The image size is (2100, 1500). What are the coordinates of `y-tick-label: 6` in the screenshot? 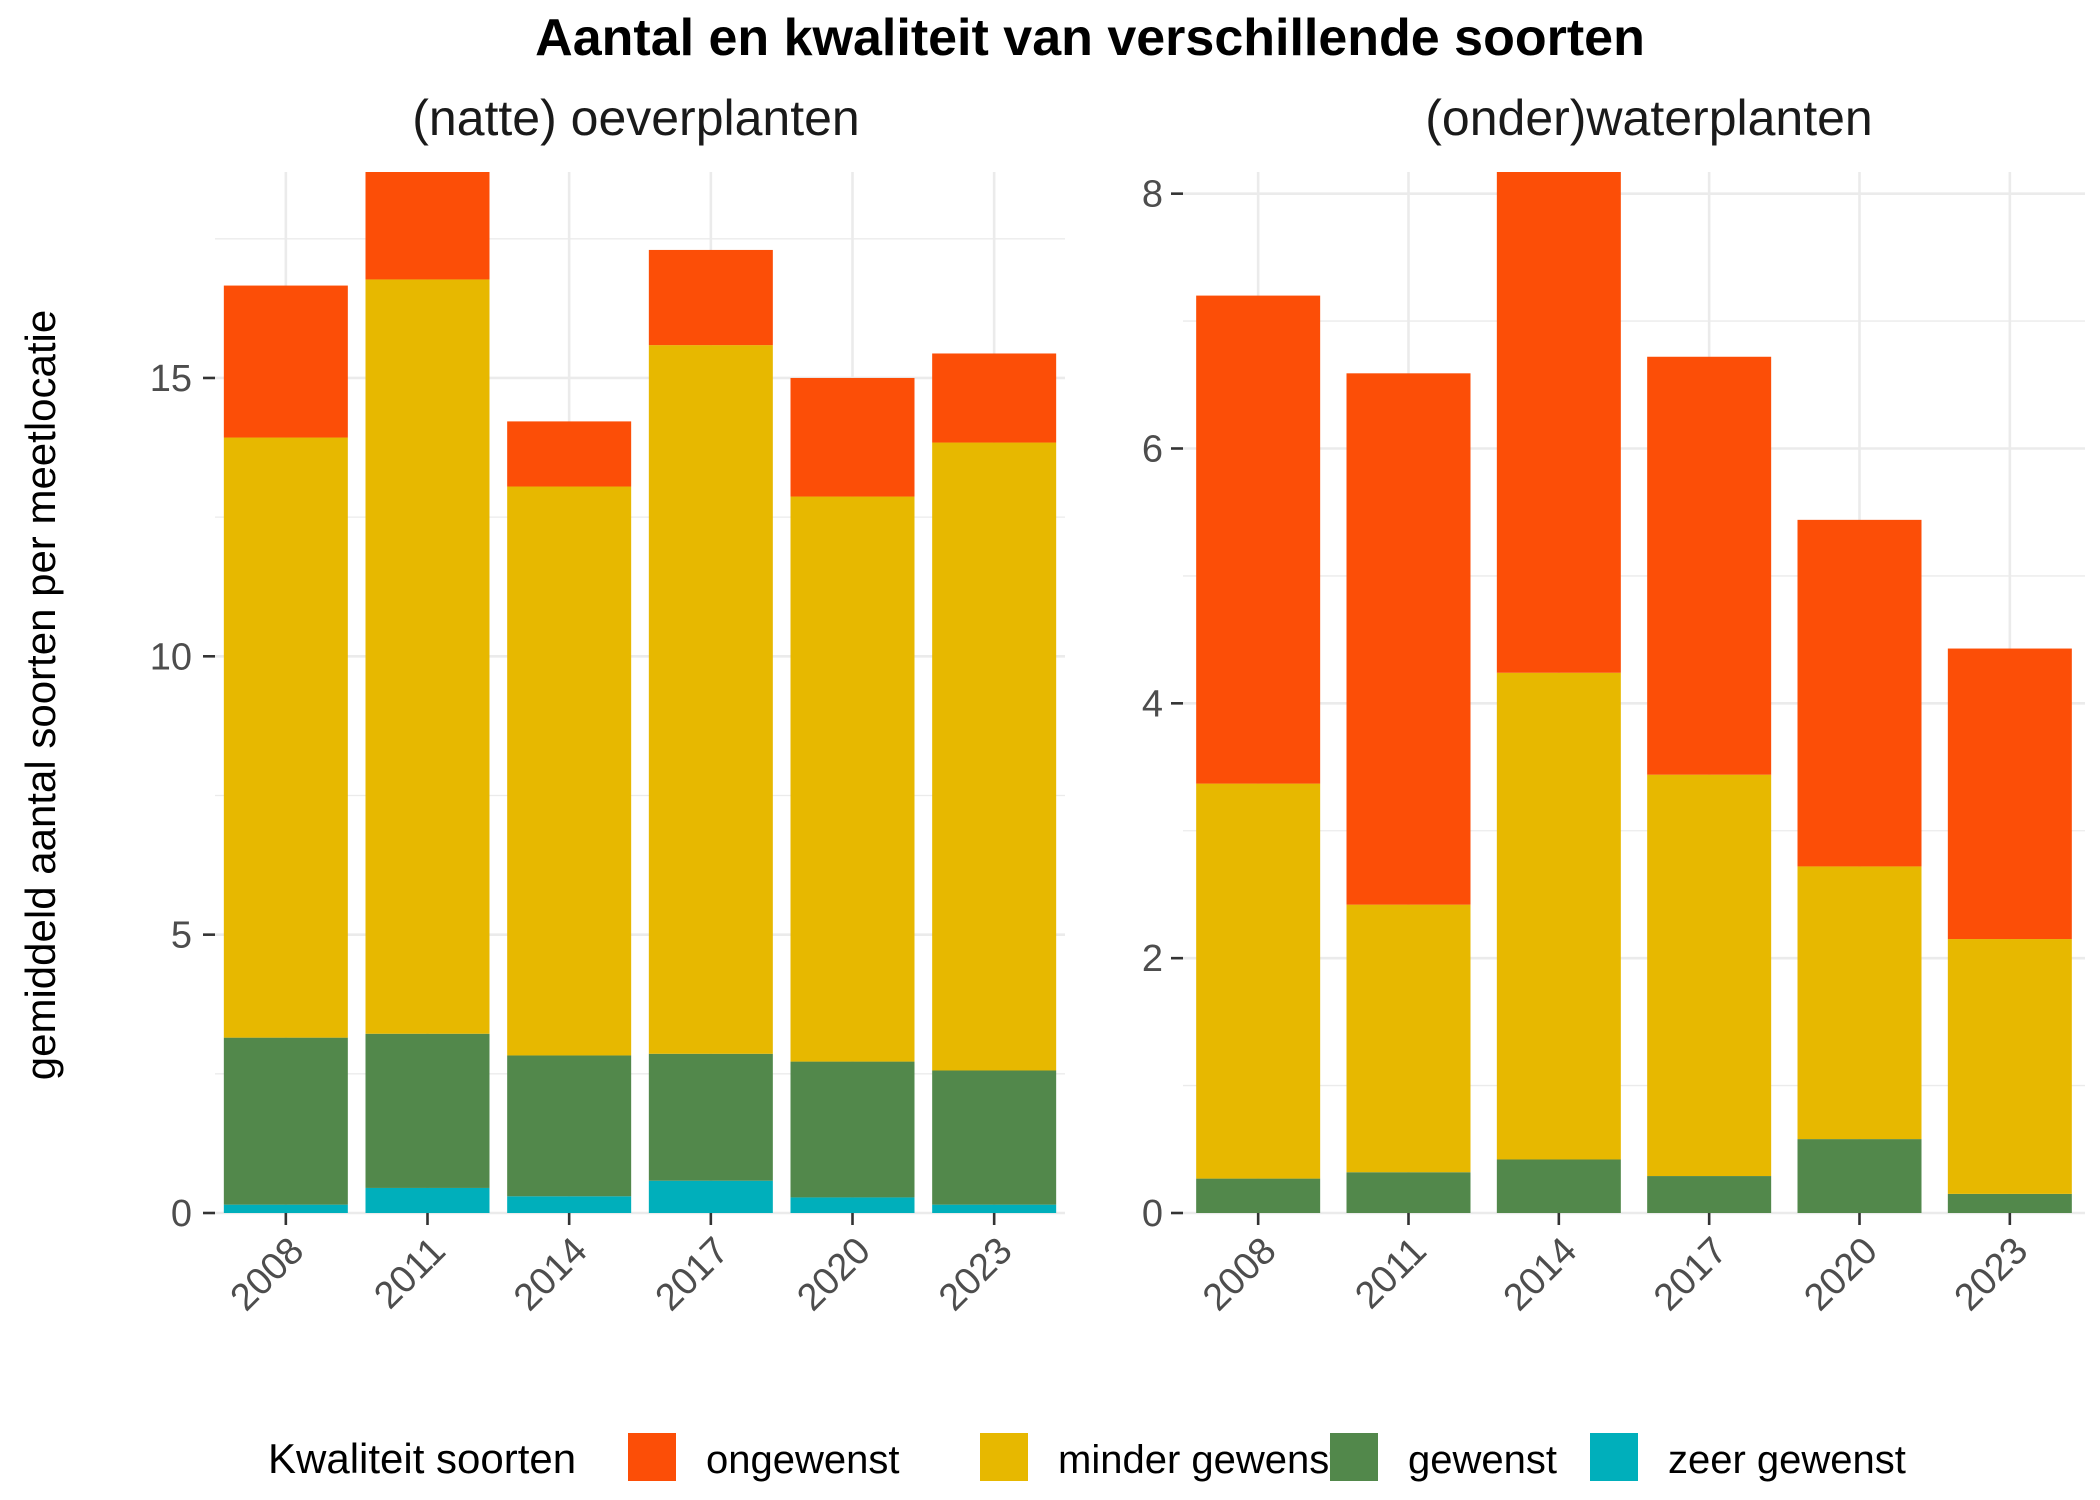 It's located at (1152, 449).